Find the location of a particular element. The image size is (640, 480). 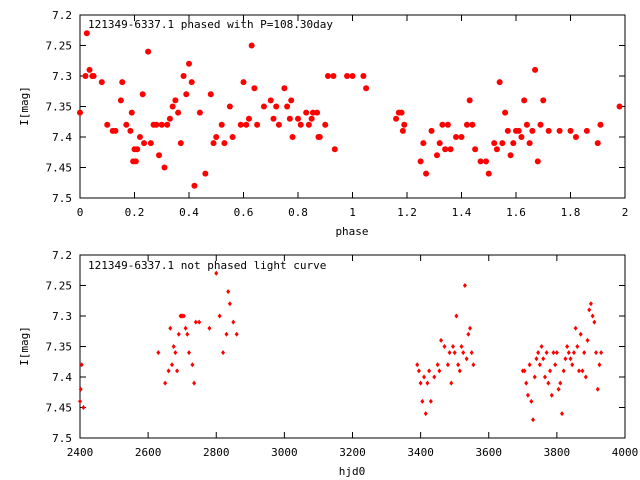

x-tick-label: 0 is located at coordinates (80, 212).